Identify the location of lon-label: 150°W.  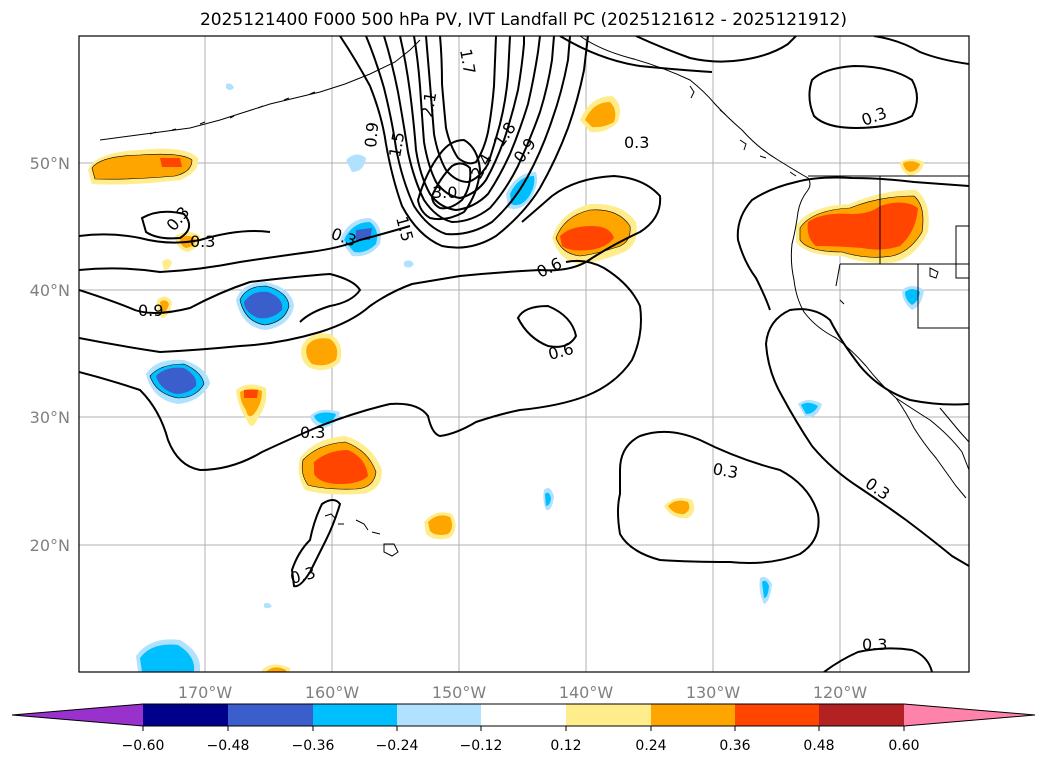
(459, 692).